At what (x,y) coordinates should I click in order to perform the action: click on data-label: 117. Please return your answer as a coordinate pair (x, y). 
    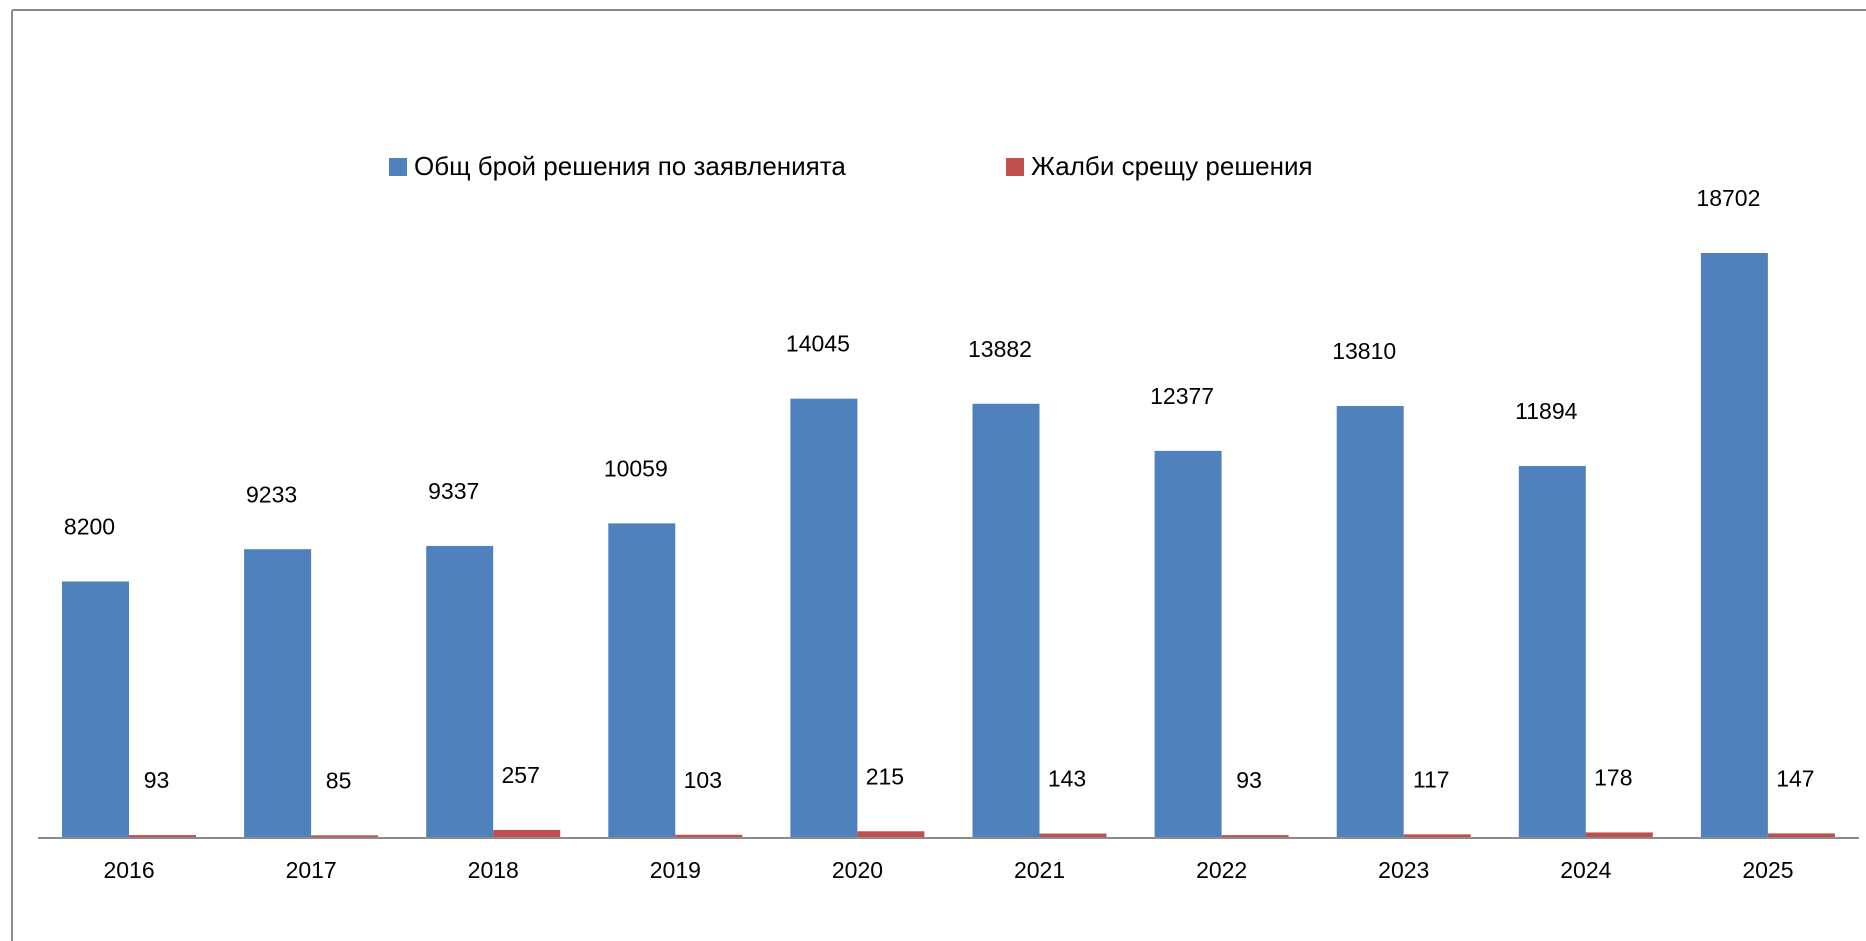
    Looking at the image, I should click on (1431, 779).